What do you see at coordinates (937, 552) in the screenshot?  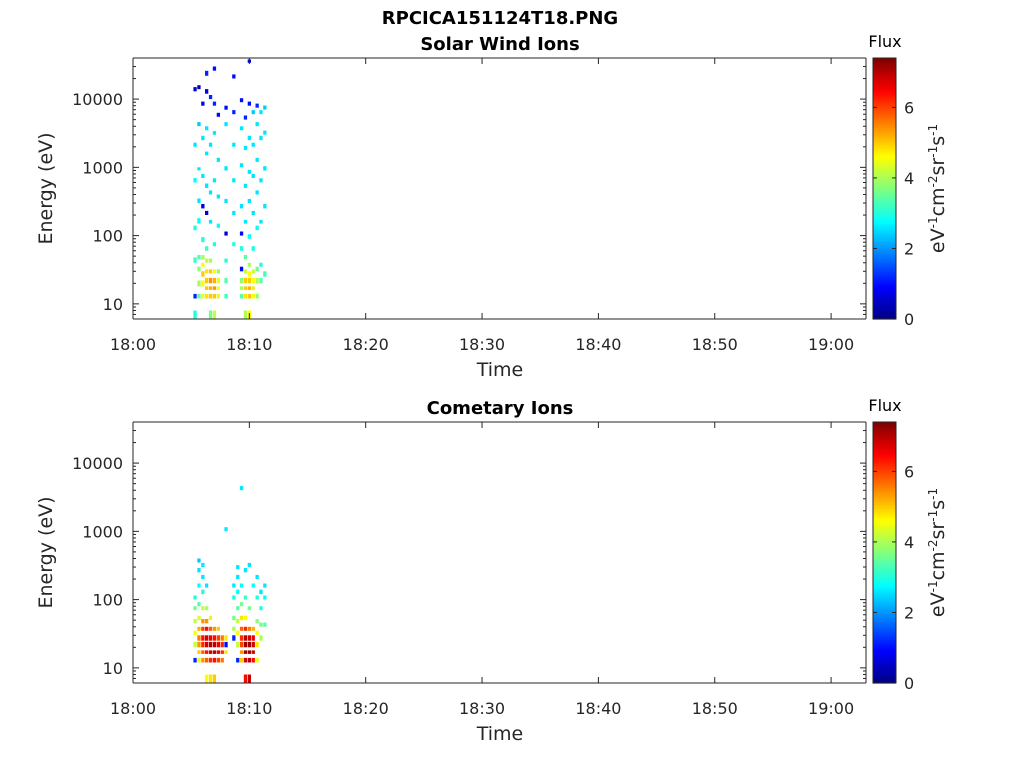 I see `colorbar-label: eV-1cm-2sr-1s-1` at bounding box center [937, 552].